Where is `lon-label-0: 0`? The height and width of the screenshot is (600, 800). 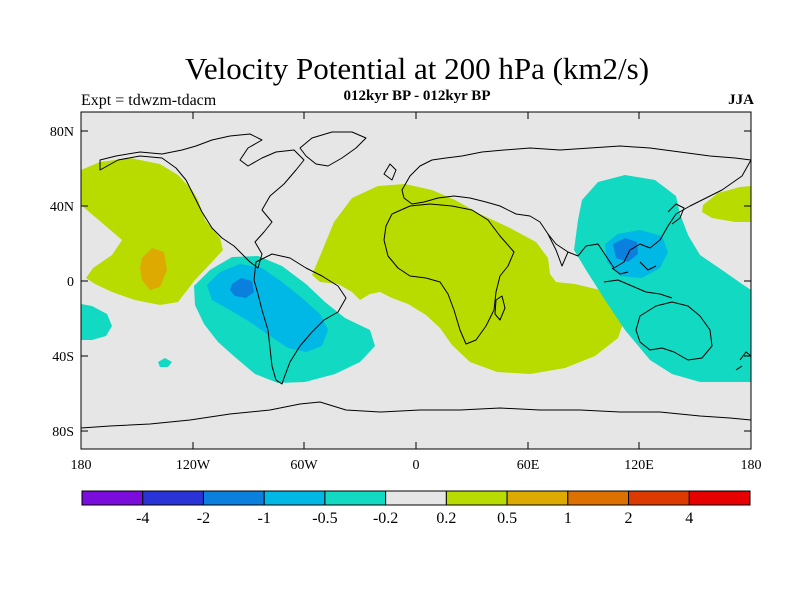 lon-label-0: 0 is located at coordinates (416, 465).